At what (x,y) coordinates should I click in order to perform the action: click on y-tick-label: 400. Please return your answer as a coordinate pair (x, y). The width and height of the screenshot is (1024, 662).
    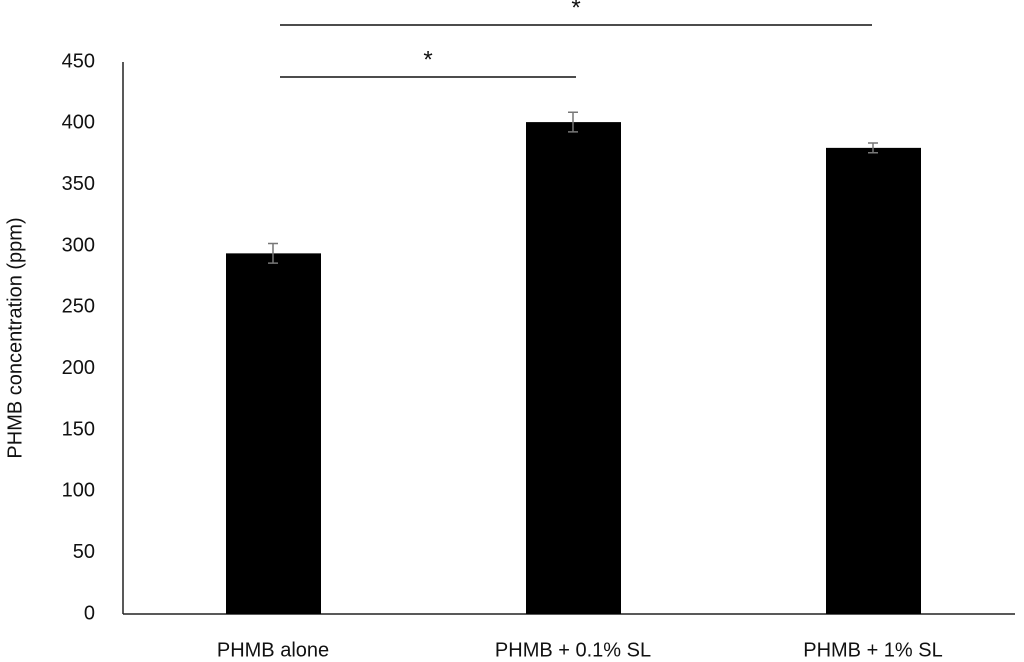
    Looking at the image, I should click on (78, 123).